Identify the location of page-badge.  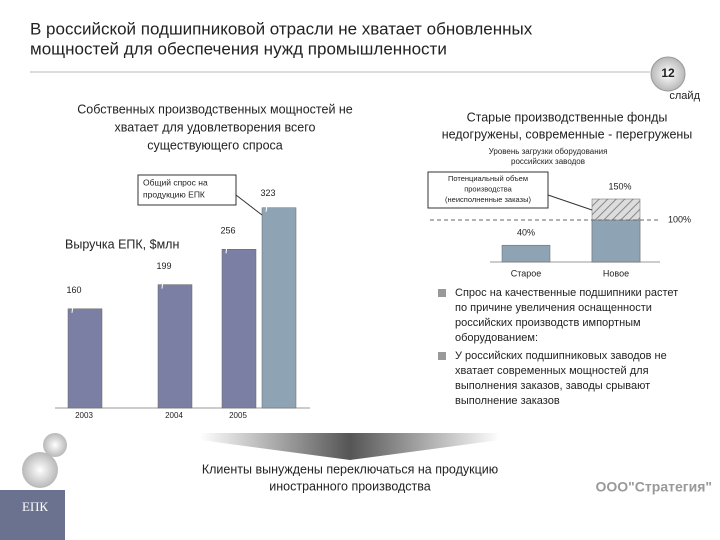
(668, 74).